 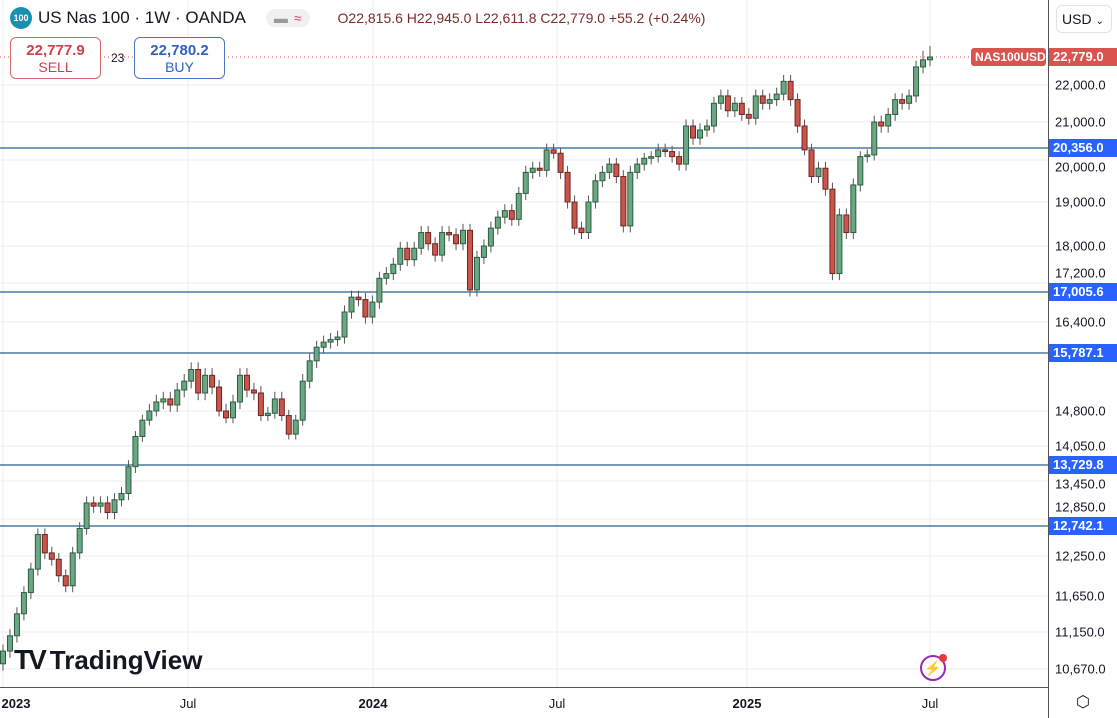 I want to click on sell-button: 22,777.9 SELL, so click(x=55, y=58).